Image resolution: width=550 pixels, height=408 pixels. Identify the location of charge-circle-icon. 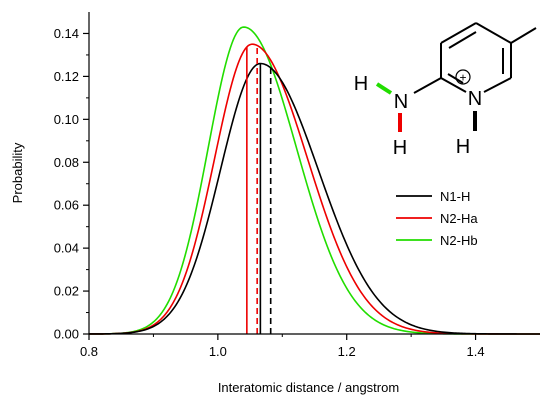
(463, 77).